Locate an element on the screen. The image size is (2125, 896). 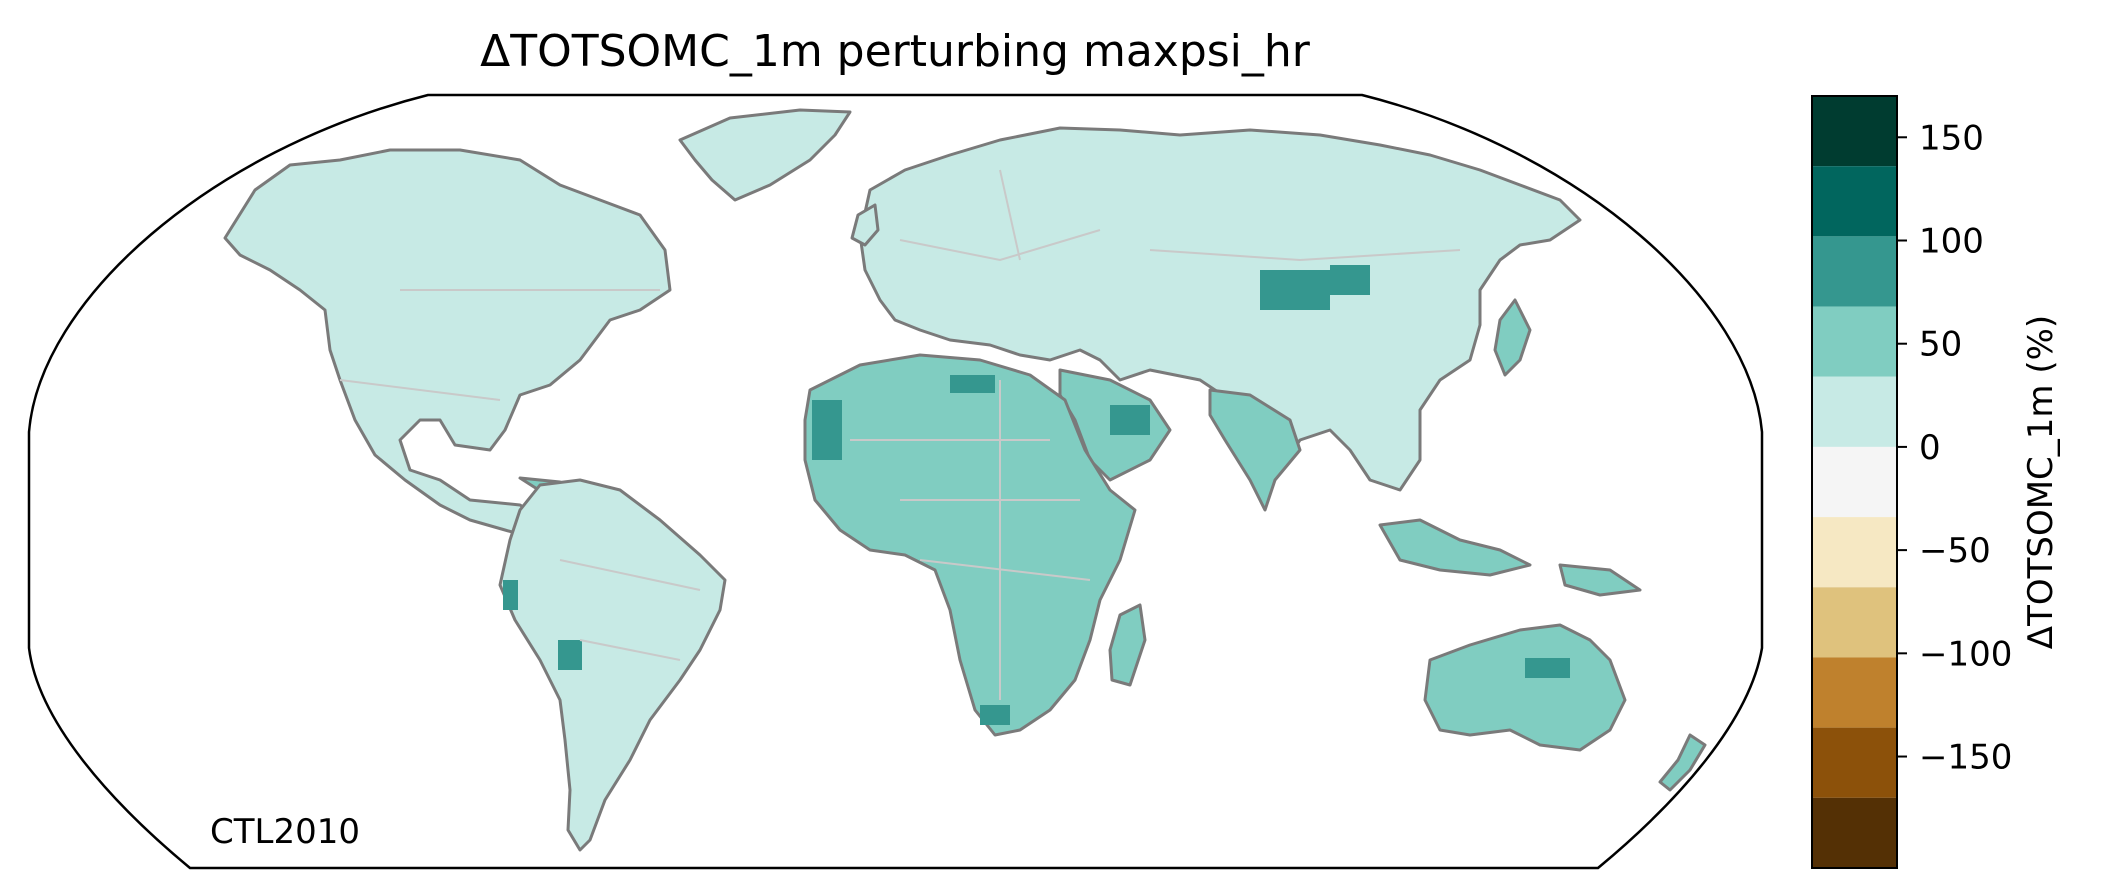
uk is located at coordinates (865, 225).